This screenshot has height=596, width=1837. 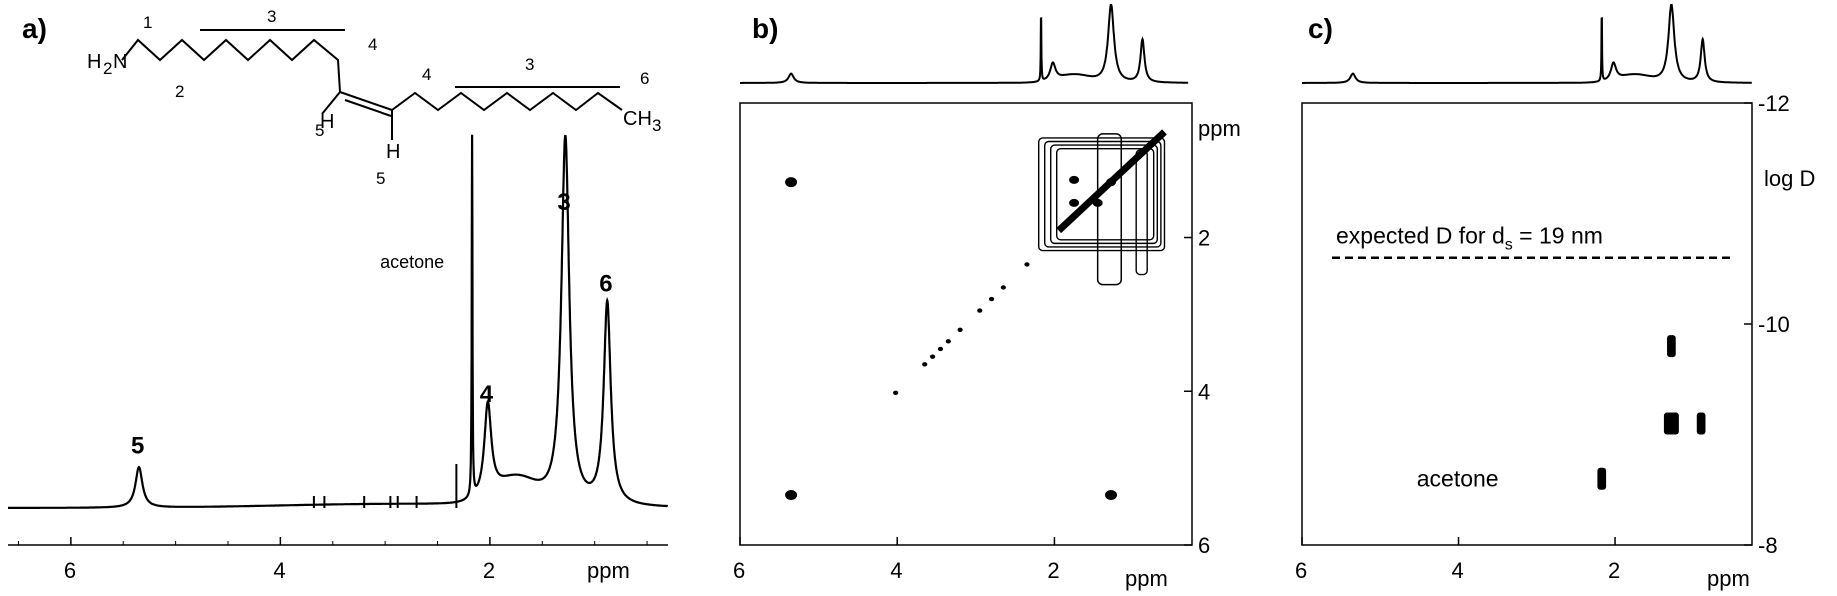 What do you see at coordinates (1527, 44) in the screenshot?
I see `projection-spectrum-c` at bounding box center [1527, 44].